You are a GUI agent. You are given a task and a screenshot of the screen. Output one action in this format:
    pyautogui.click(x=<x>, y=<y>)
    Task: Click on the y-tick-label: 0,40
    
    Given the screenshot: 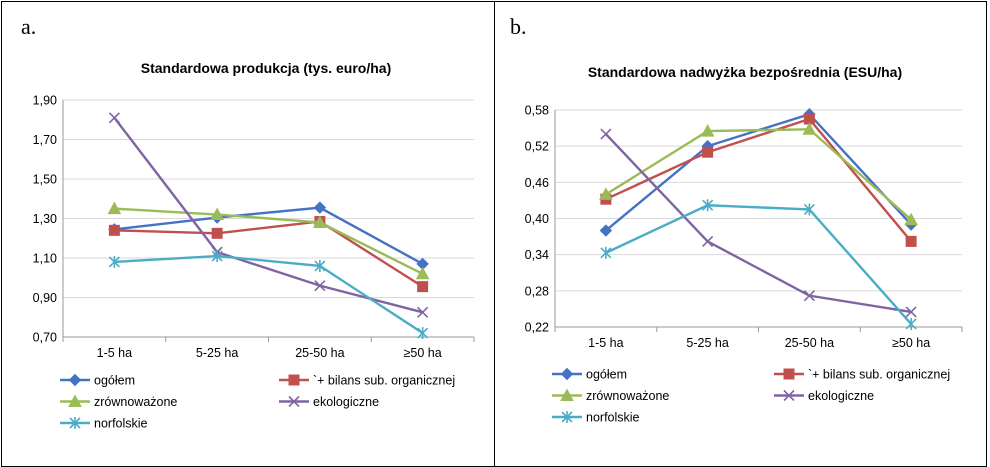 What is the action you would take?
    pyautogui.click(x=537, y=219)
    